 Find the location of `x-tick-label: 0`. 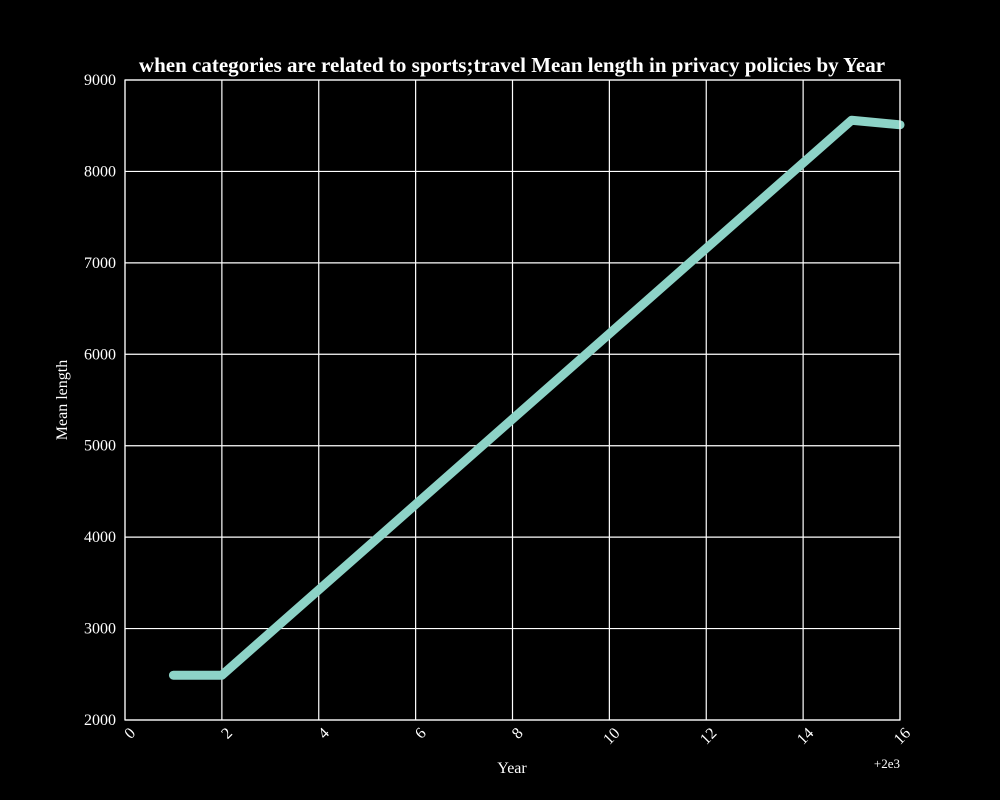

x-tick-label: 0 is located at coordinates (130, 734).